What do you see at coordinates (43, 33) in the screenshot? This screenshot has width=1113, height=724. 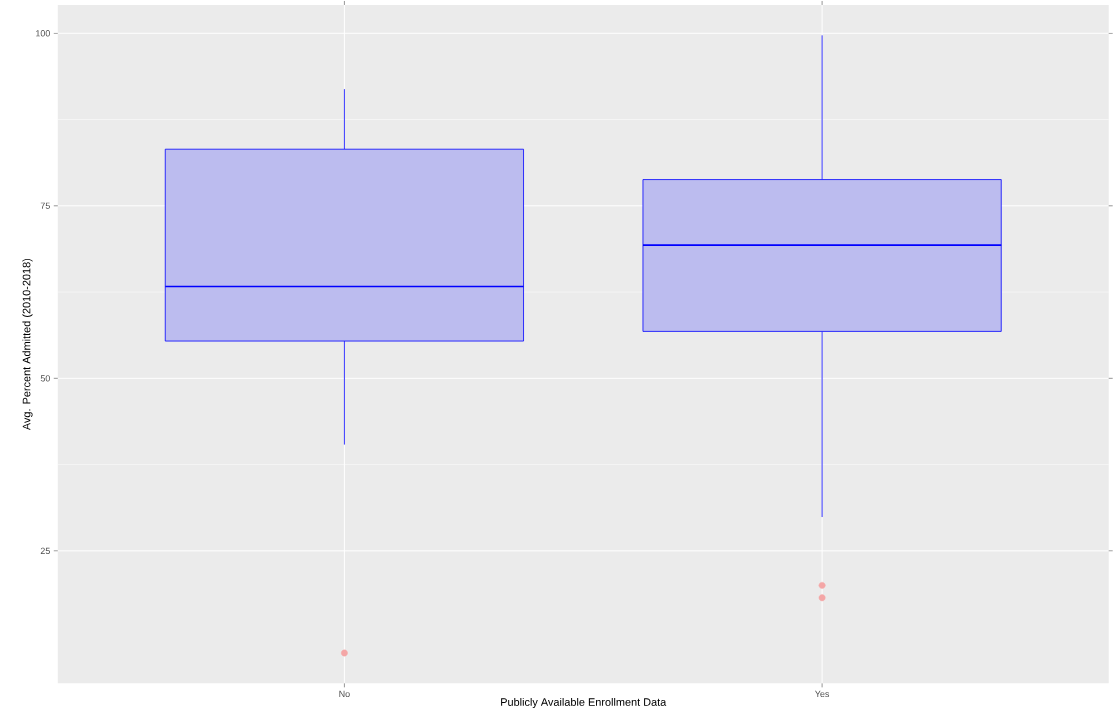 I see `y-tick-label: 100` at bounding box center [43, 33].